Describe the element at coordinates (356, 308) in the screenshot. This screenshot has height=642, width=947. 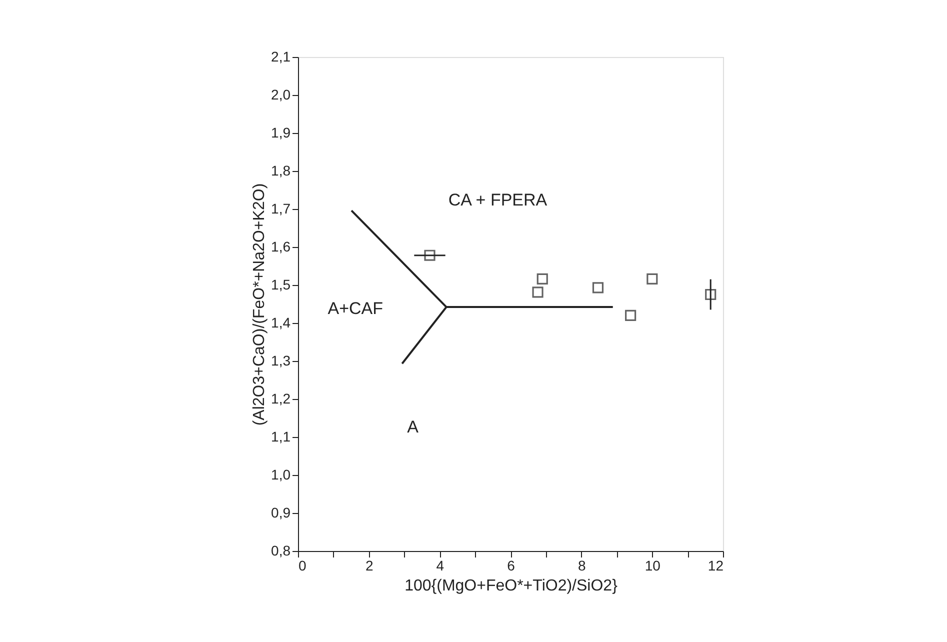
I see `annotation: A+CAF` at that location.